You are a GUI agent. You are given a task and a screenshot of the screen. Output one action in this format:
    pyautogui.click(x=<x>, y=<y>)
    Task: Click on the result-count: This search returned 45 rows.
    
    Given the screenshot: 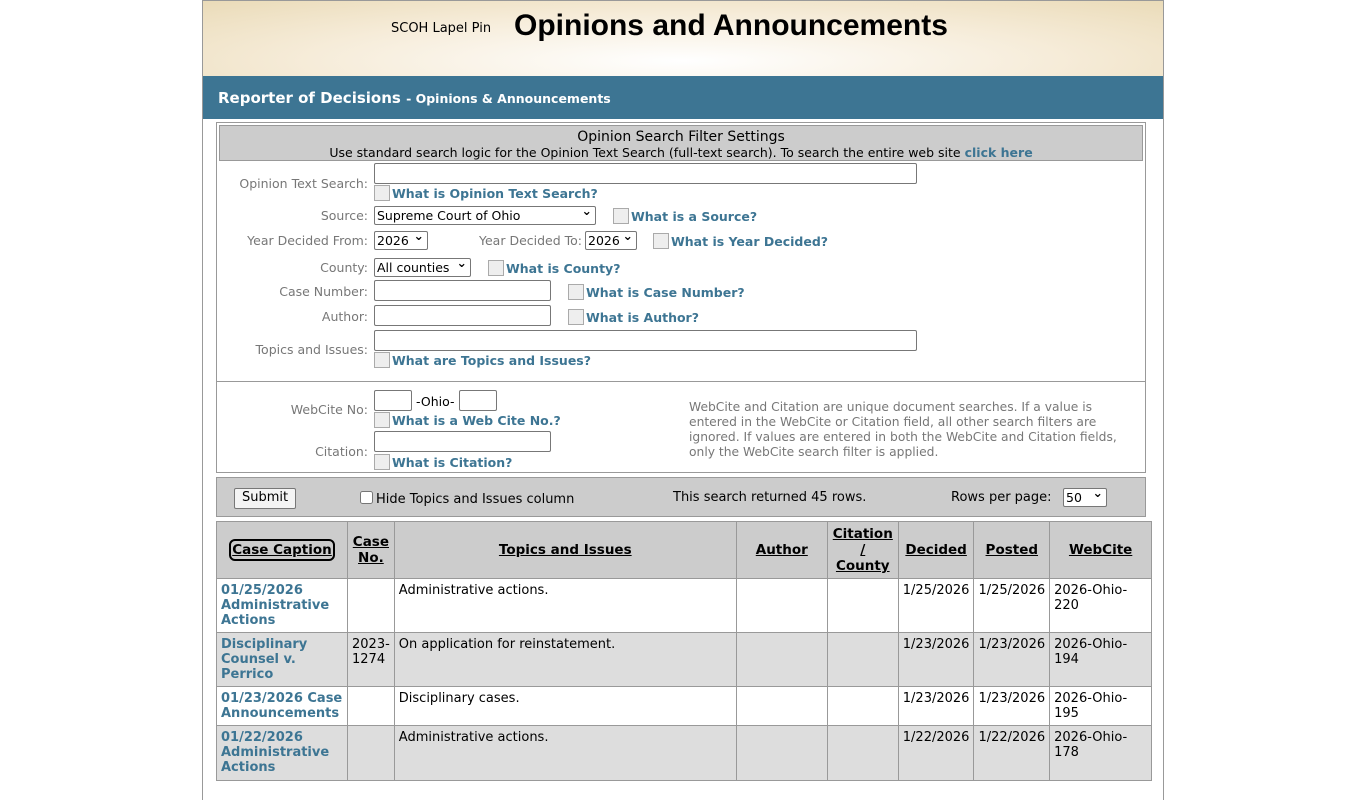 What is the action you would take?
    pyautogui.click(x=770, y=497)
    